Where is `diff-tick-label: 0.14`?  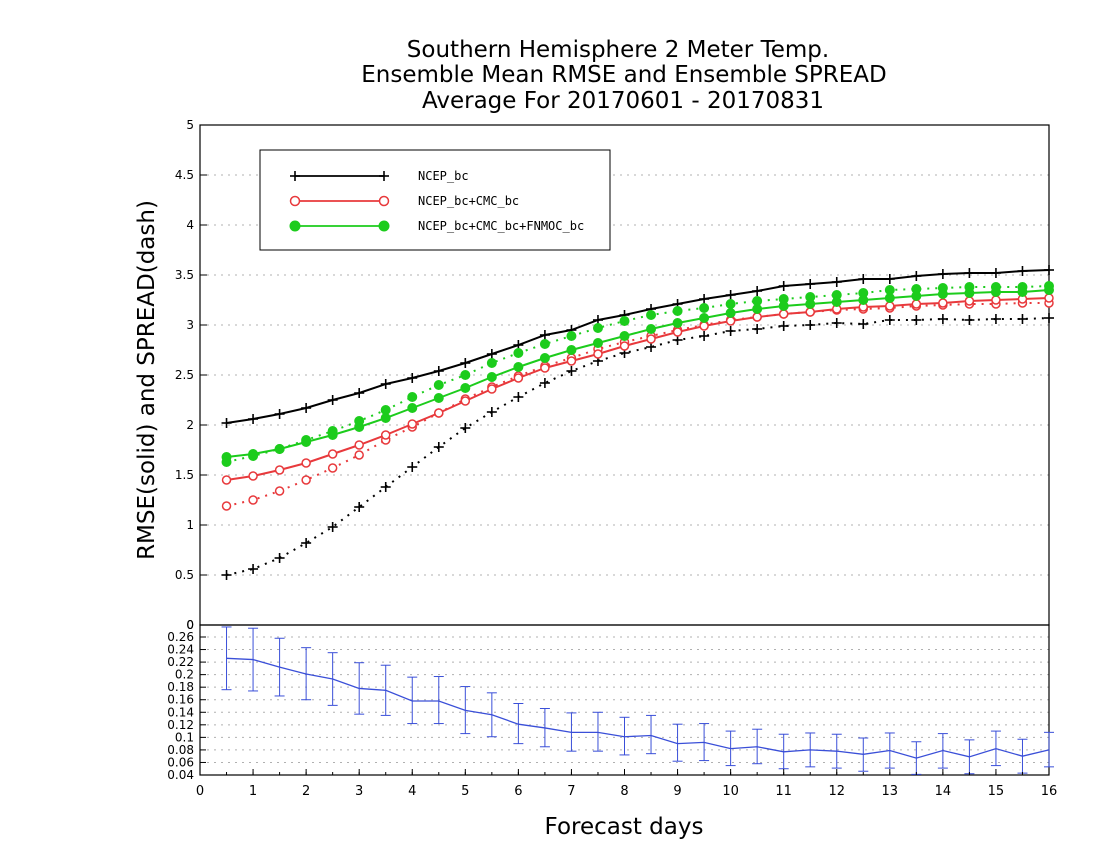
diff-tick-label: 0.14 is located at coordinates (180, 712).